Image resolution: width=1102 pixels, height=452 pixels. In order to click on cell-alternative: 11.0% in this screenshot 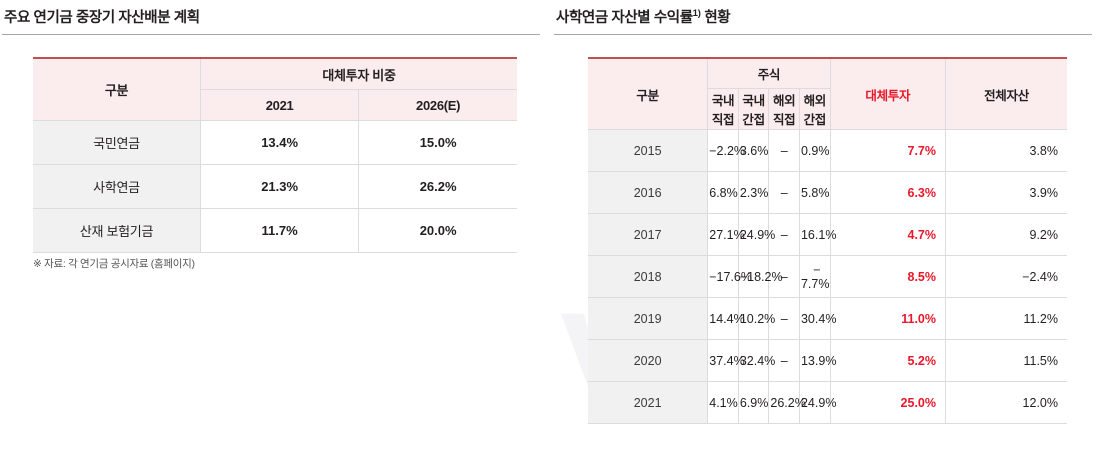, I will do `click(888, 318)`.